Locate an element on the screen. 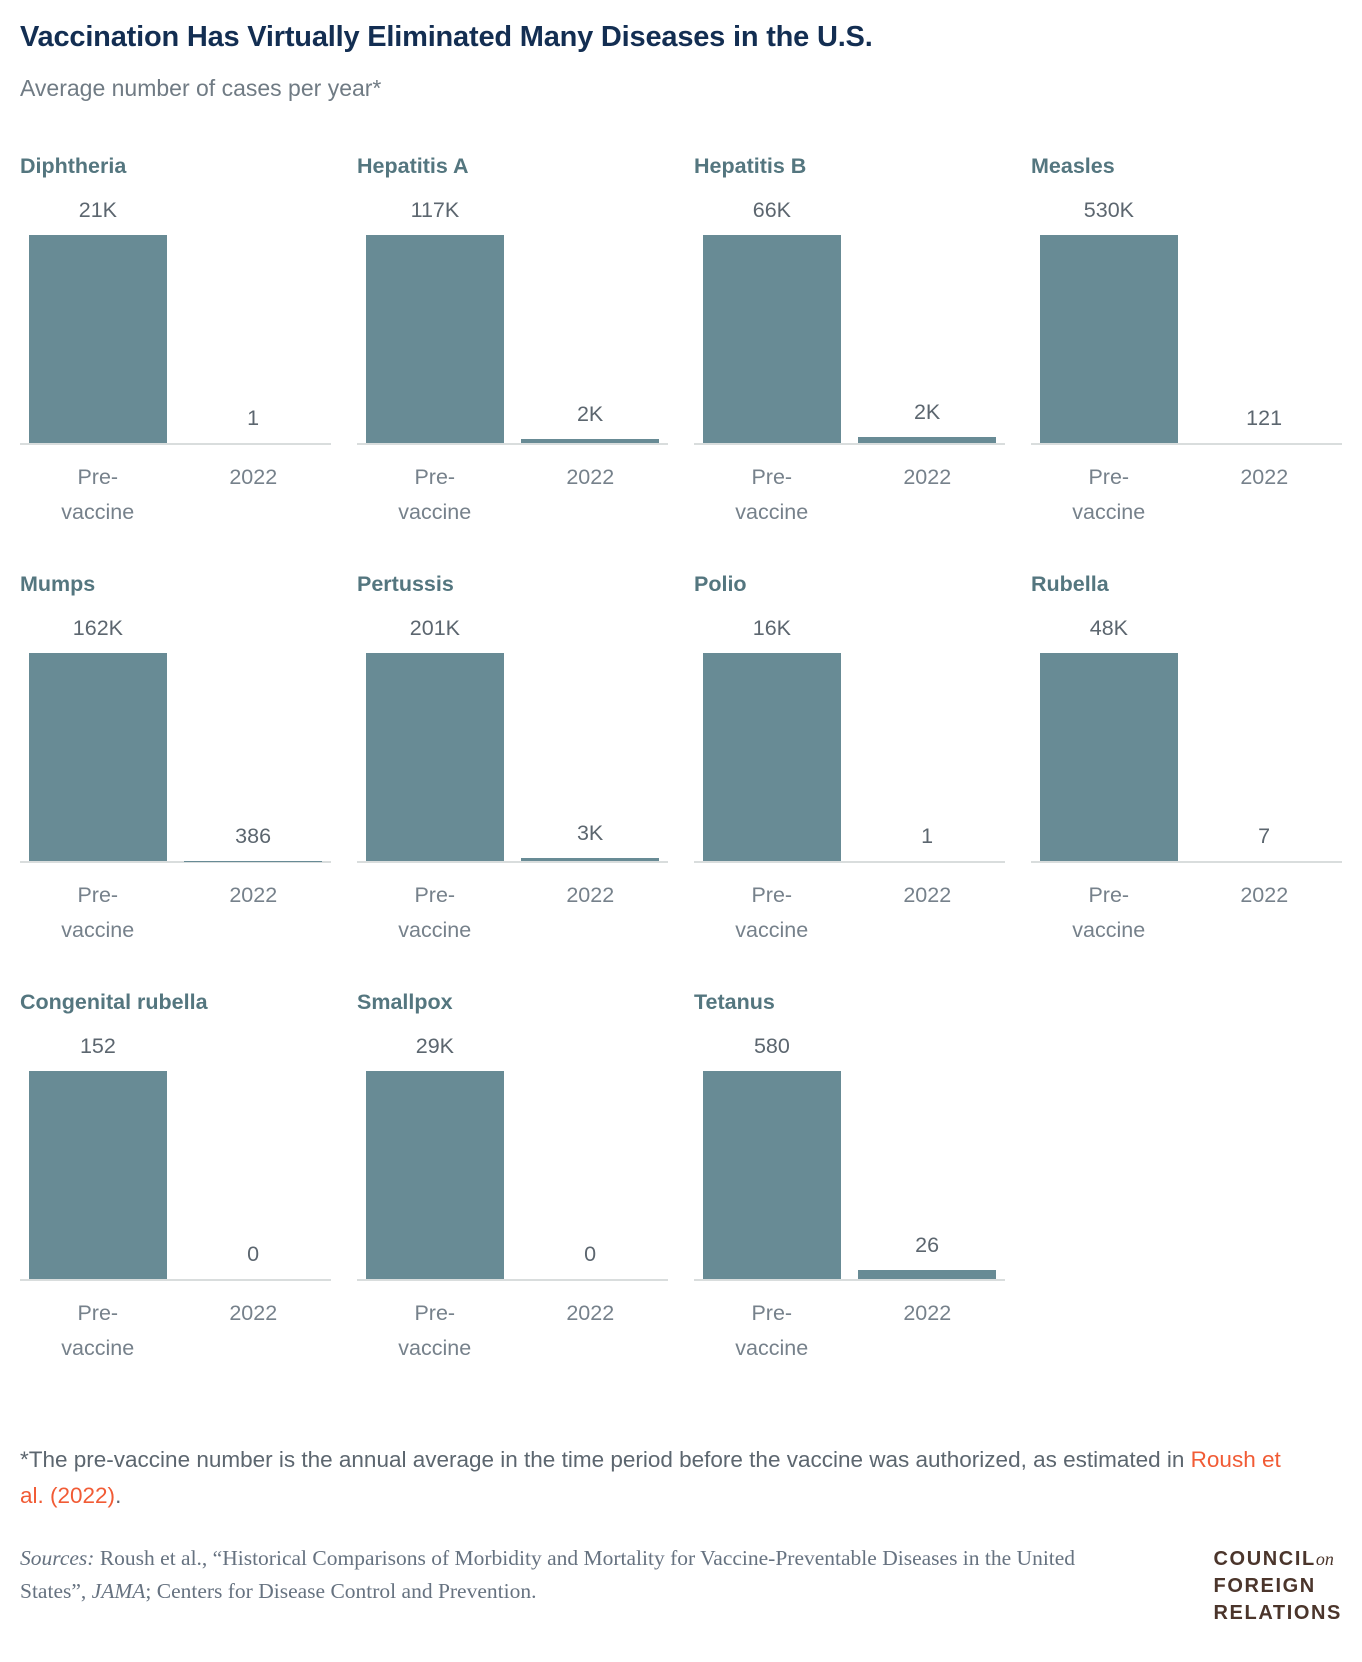 This screenshot has height=1662, width=1362. year-2022-slot: 386 is located at coordinates (253, 758).